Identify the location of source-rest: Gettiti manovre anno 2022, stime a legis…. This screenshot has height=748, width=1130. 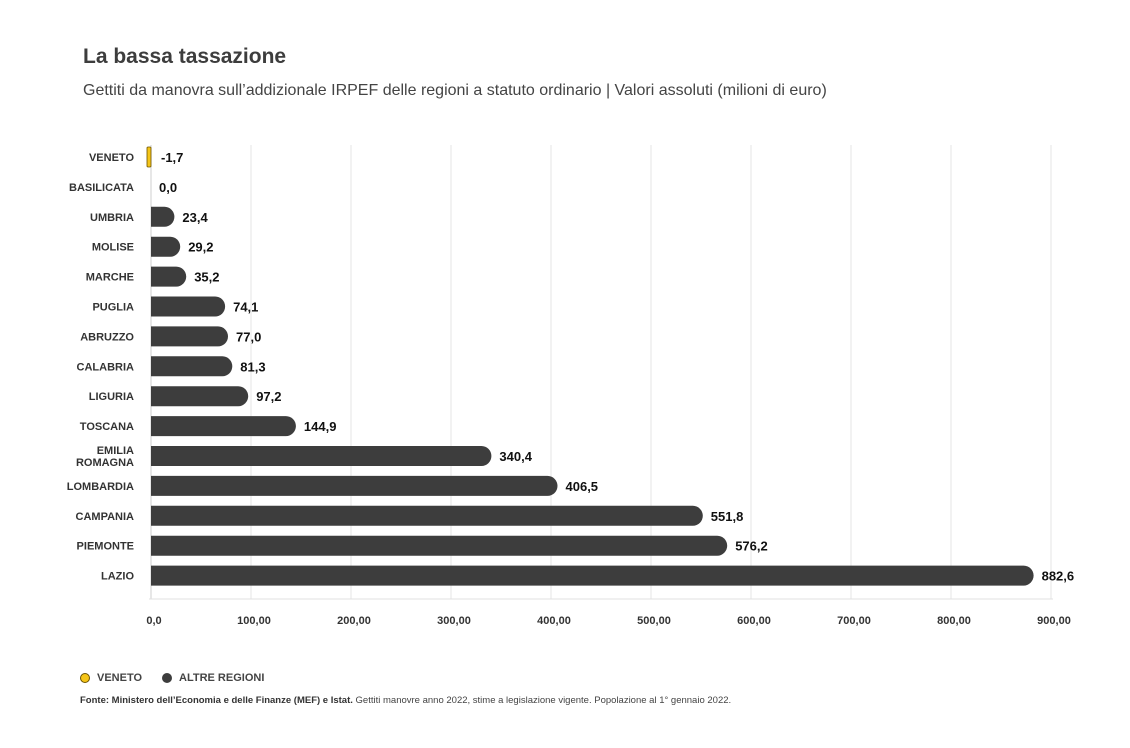
(542, 700).